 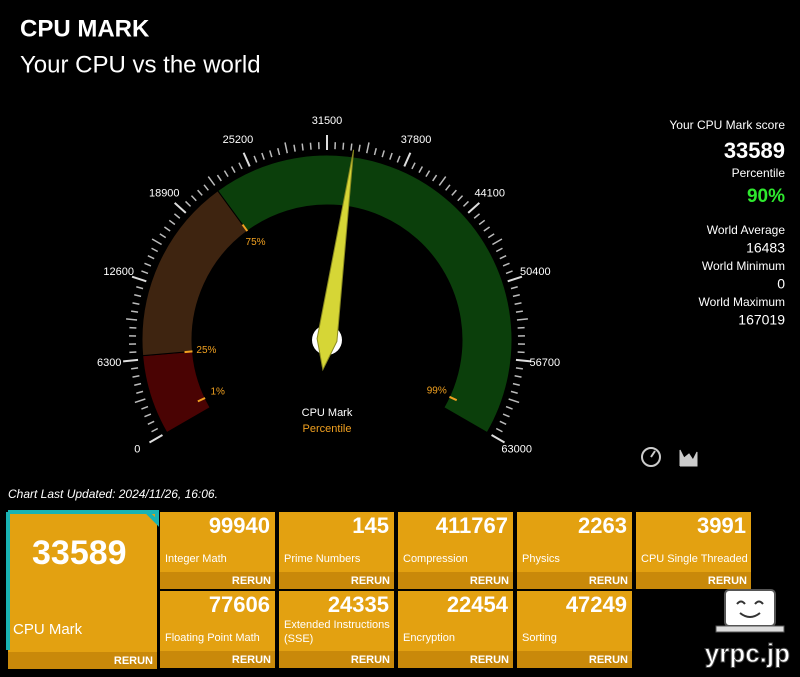 I want to click on maximum-label: World Maximum, so click(x=742, y=302).